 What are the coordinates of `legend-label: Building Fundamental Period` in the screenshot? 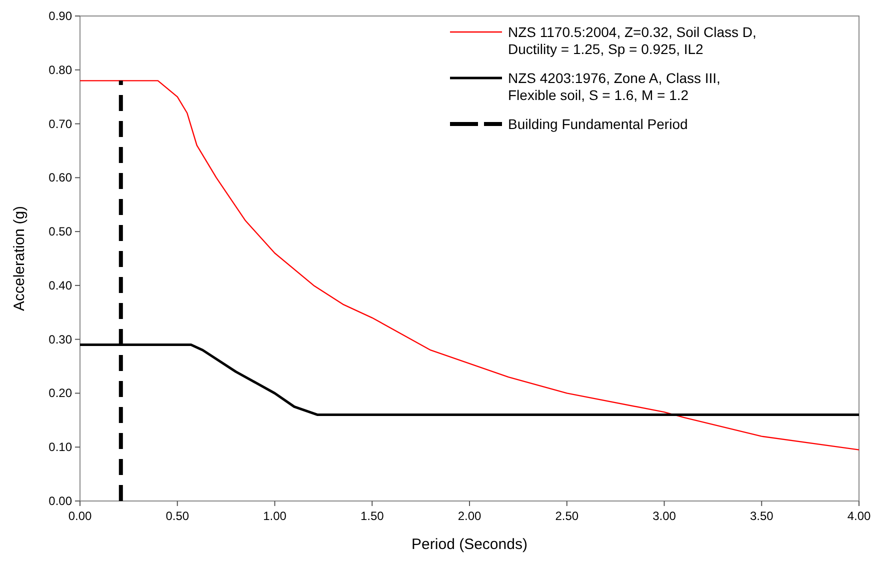 It's located at (598, 124).